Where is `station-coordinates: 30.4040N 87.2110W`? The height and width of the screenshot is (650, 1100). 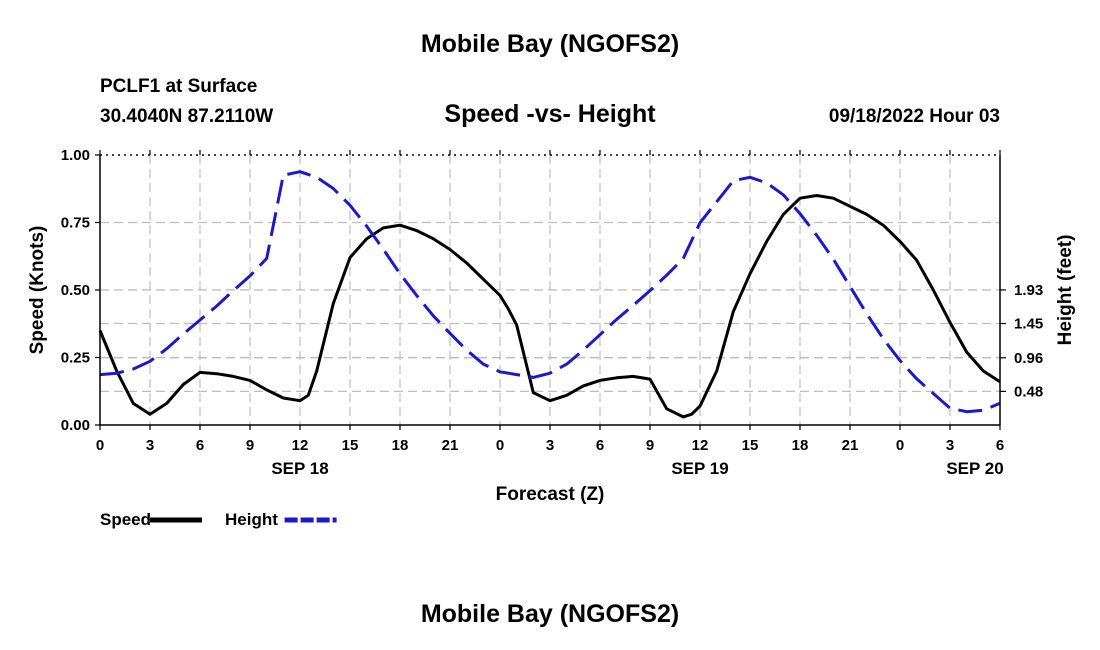 station-coordinates: 30.4040N 87.2110W is located at coordinates (187, 116).